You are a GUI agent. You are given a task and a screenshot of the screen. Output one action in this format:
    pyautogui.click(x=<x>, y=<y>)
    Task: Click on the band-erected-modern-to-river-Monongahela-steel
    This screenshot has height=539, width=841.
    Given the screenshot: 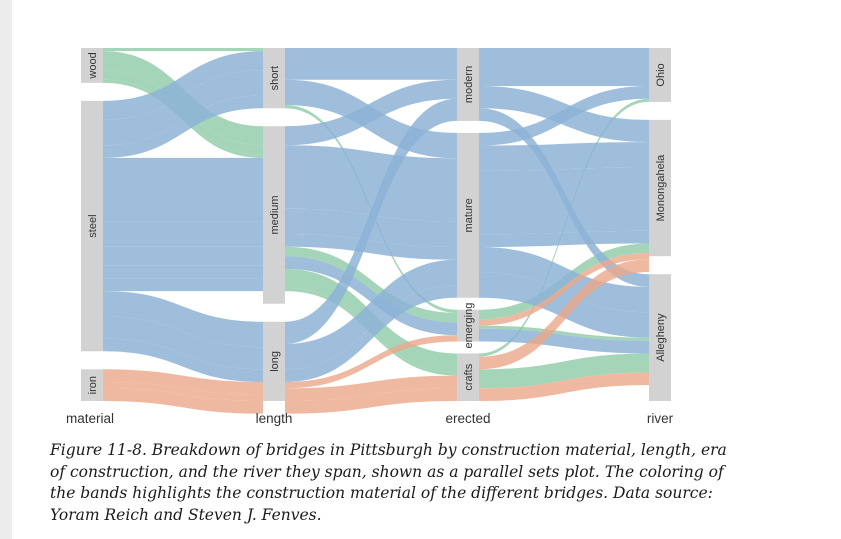 What is the action you would take?
    pyautogui.click(x=564, y=114)
    